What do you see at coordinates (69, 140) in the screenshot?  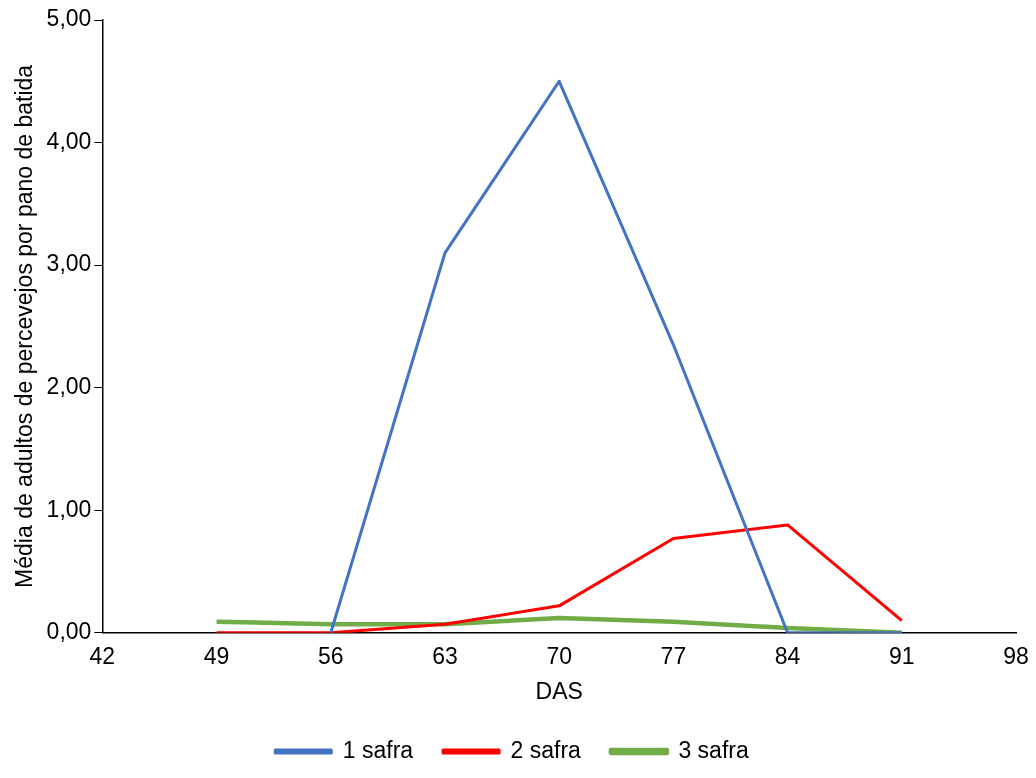 I see `y-tick-label: 4,00` at bounding box center [69, 140].